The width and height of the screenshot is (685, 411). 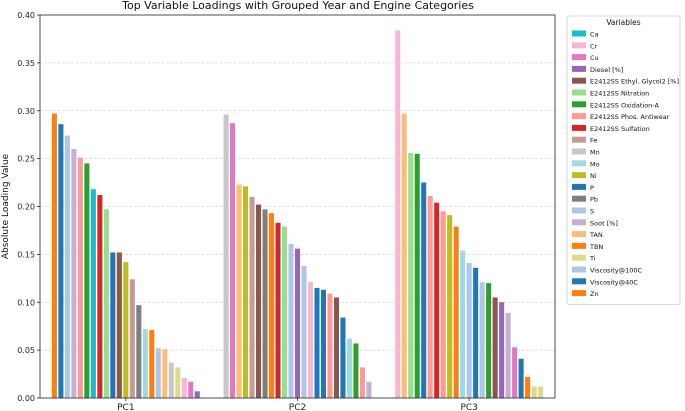 I want to click on legend-label: E2412SS Phos. Antiwear, so click(x=630, y=117).